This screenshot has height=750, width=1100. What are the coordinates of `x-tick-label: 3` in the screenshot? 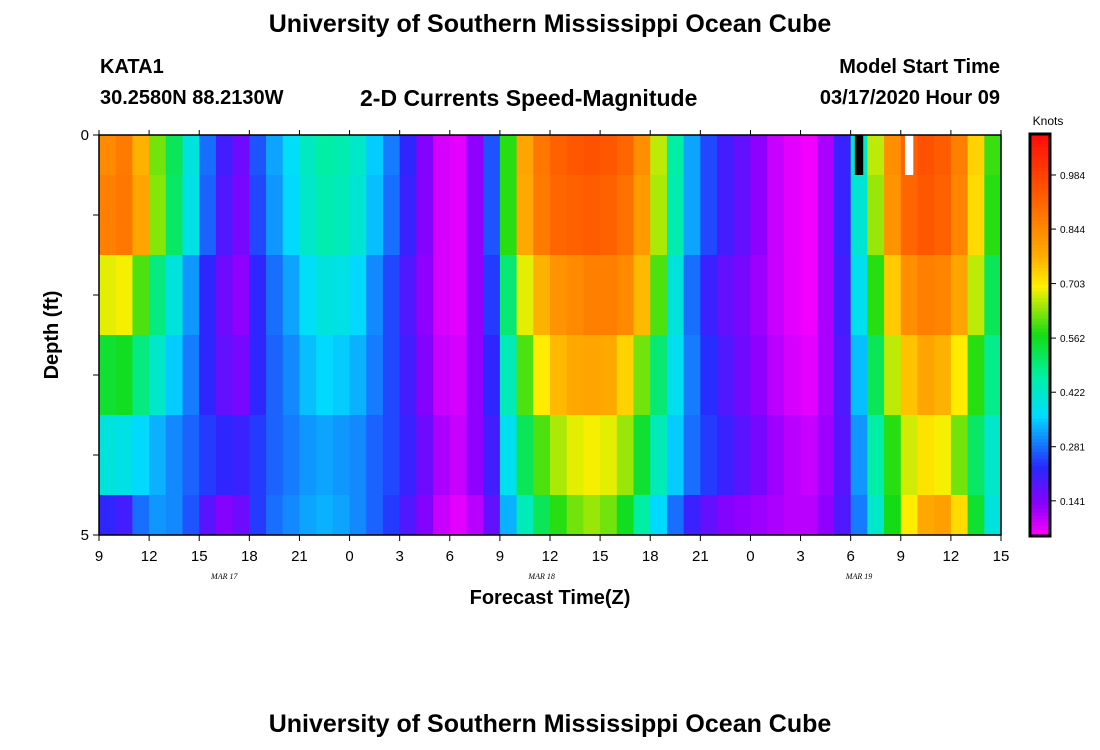 It's located at (399, 556).